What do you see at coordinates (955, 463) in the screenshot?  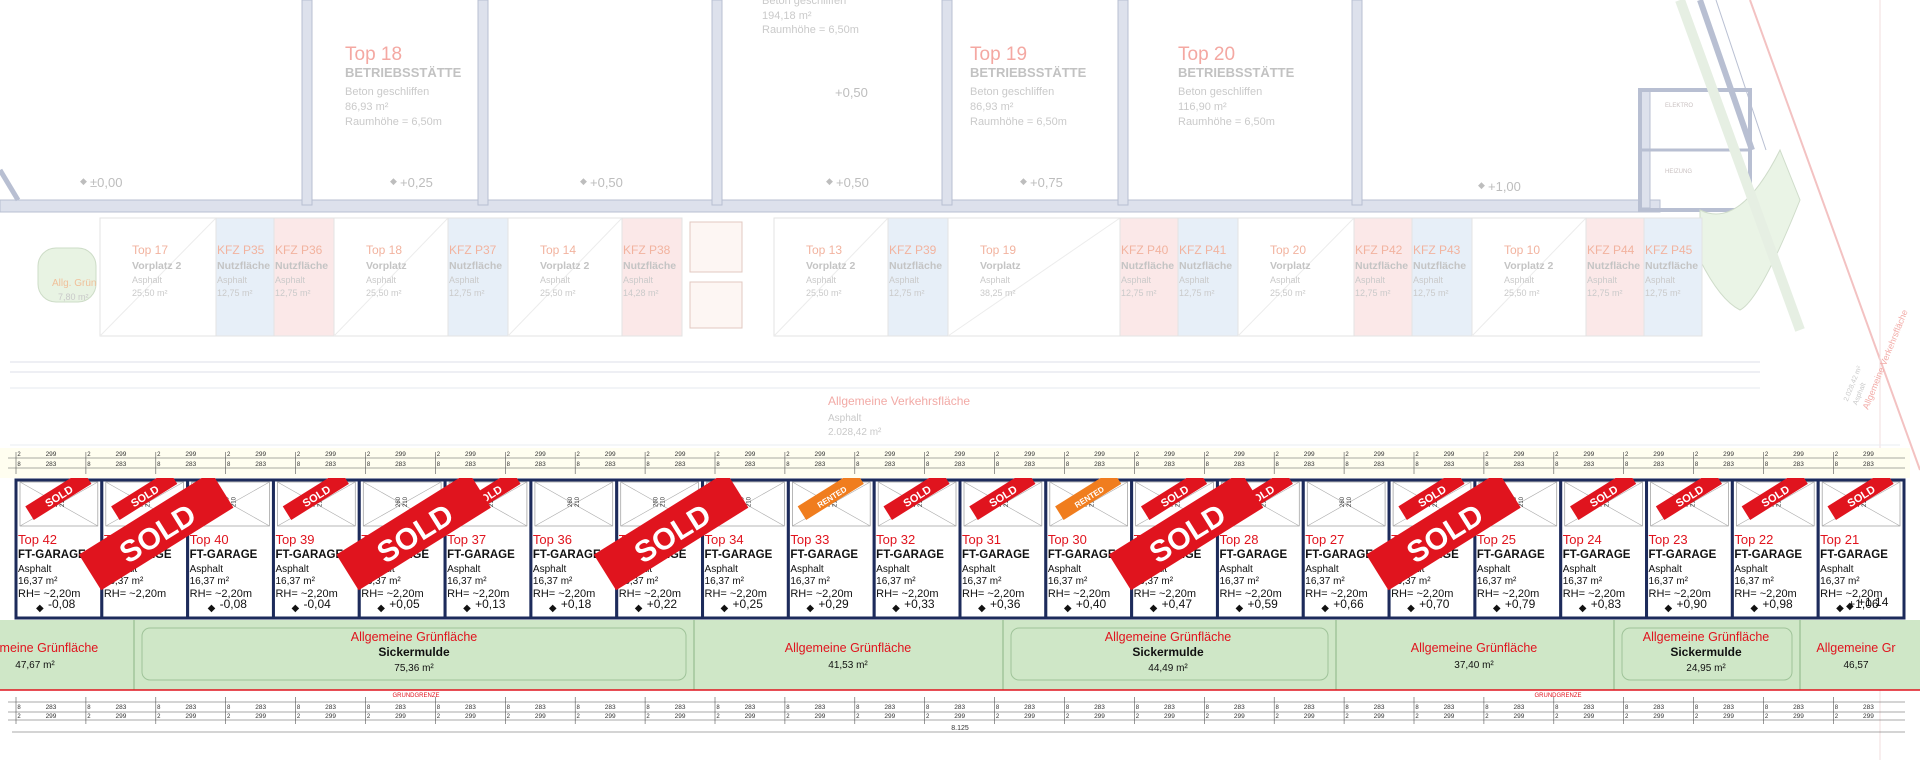 I see `top-dimension-band` at bounding box center [955, 463].